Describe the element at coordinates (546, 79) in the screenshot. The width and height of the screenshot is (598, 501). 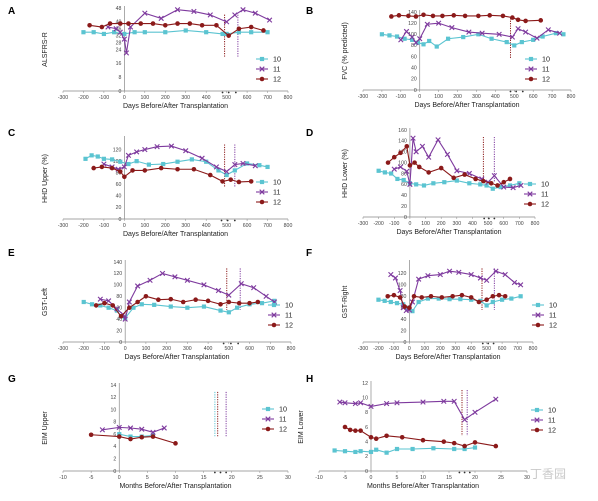
I see `legend-label: 12` at that location.